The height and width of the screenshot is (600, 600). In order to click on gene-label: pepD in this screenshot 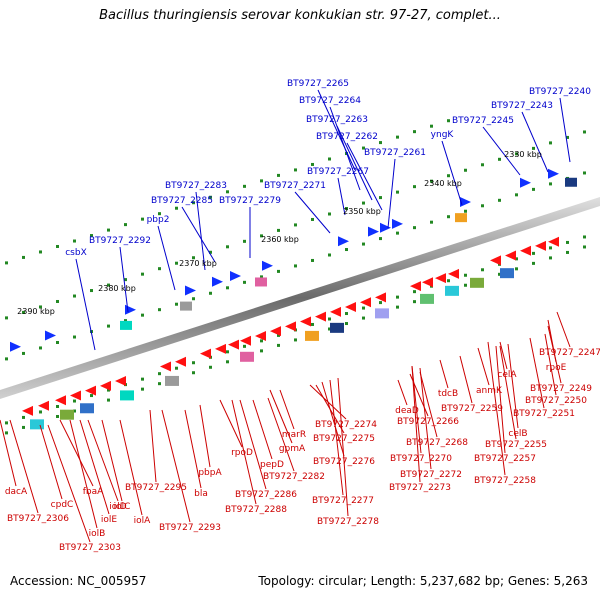, I will do `click(272, 465)`.